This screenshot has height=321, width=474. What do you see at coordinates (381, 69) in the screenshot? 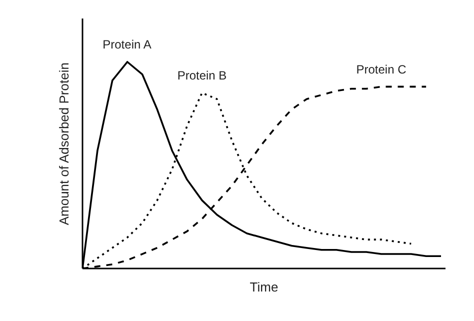
I see `series-label: Protein C` at bounding box center [381, 69].